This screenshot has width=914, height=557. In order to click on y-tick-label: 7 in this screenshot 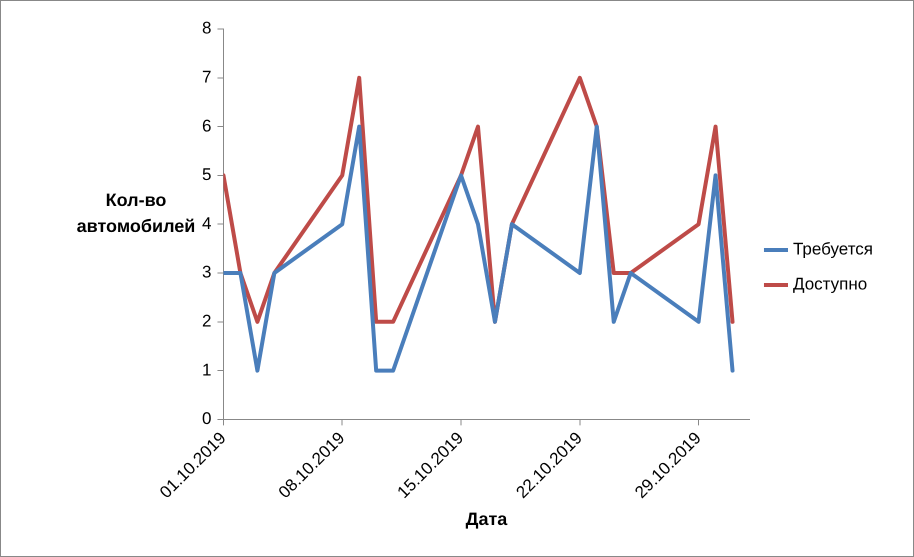, I will do `click(207, 76)`.